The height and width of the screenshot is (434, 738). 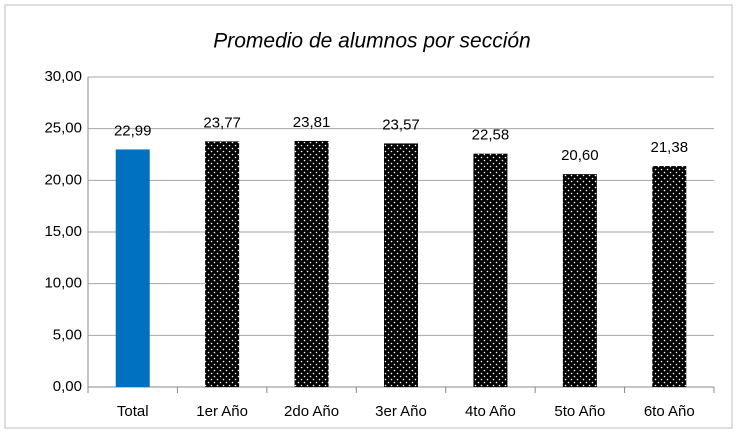 What do you see at coordinates (222, 122) in the screenshot?
I see `value-label: 23,77` at bounding box center [222, 122].